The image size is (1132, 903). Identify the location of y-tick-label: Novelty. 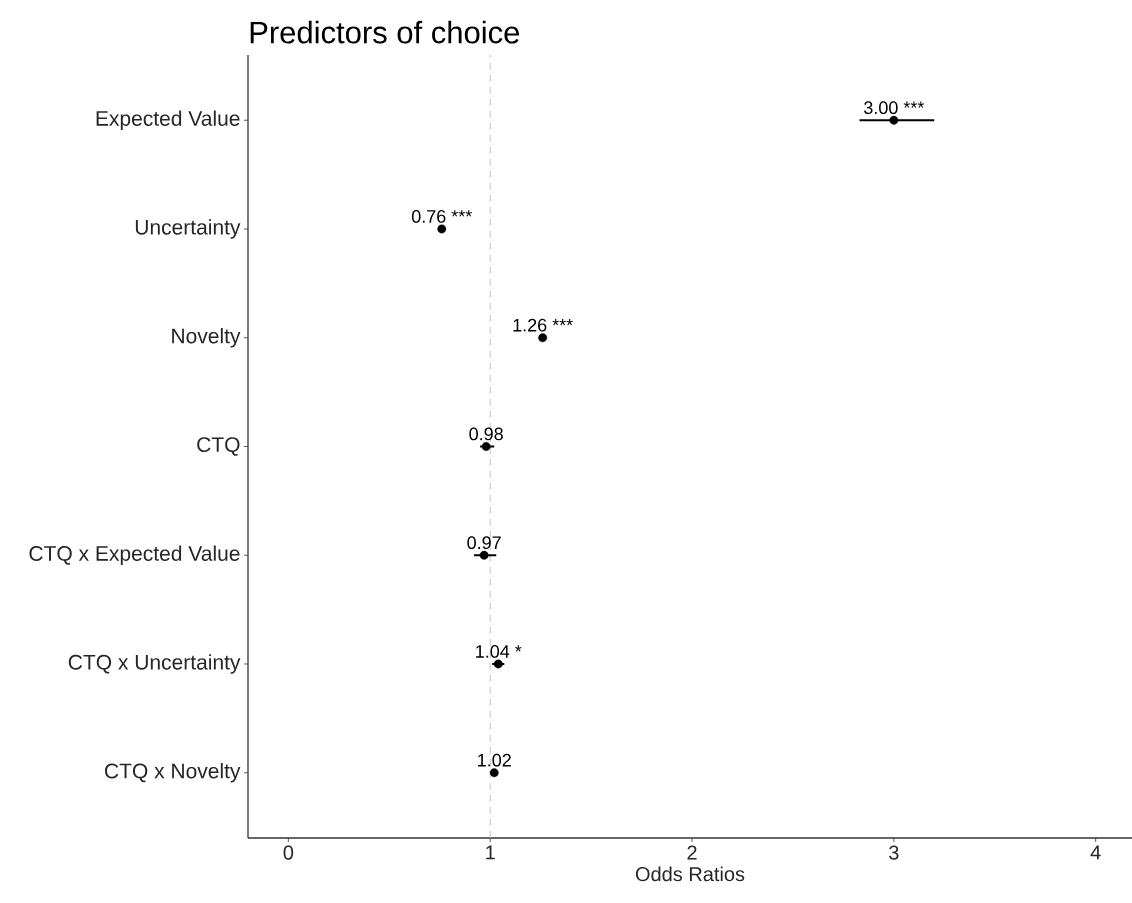
(206, 337).